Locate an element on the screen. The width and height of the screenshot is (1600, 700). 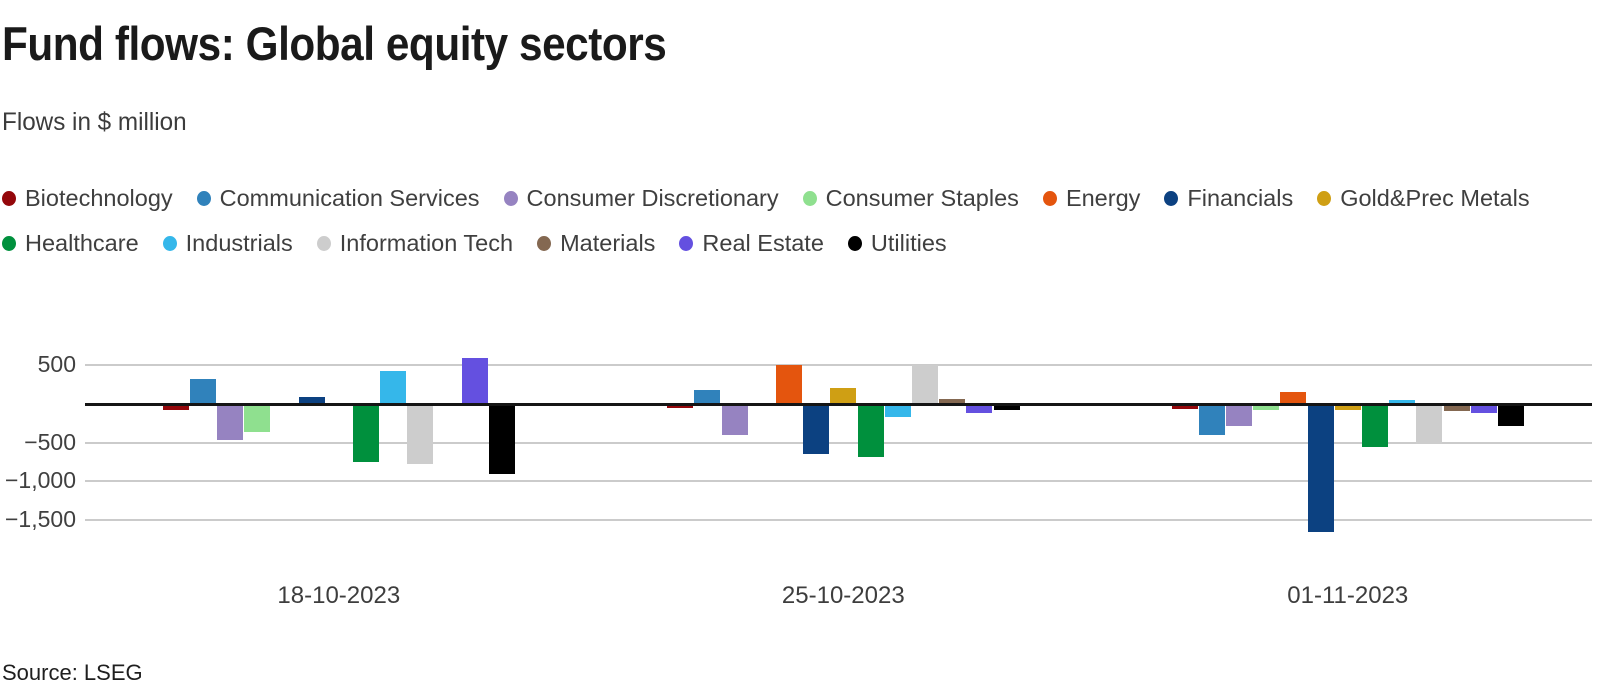
legend-item-healthcare: Healthcare is located at coordinates (70, 243).